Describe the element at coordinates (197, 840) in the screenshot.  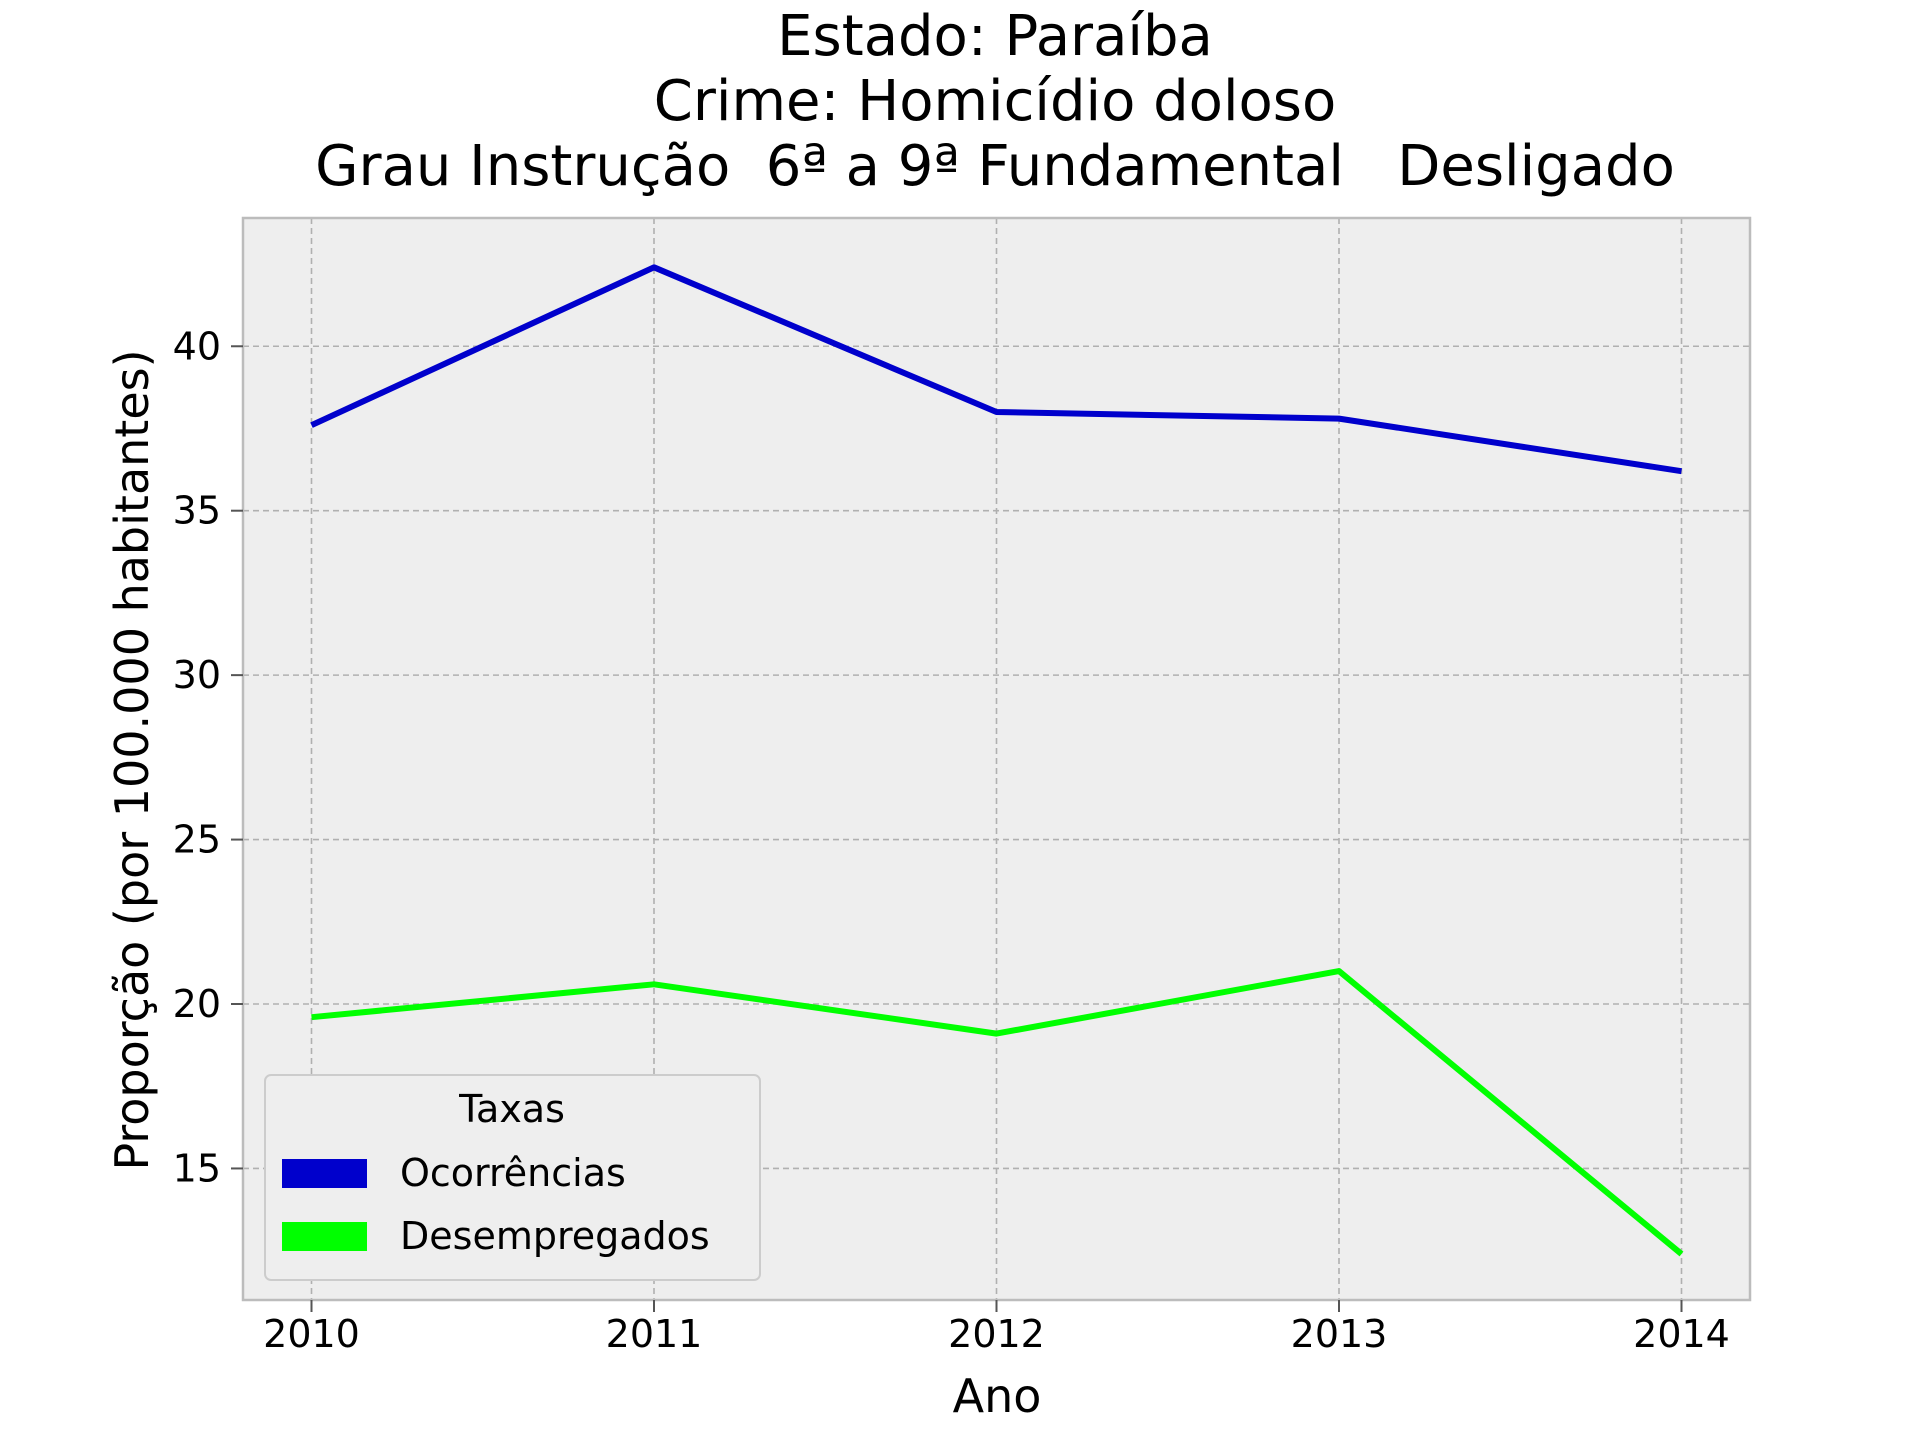
I see `y-tick-label: 25` at that location.